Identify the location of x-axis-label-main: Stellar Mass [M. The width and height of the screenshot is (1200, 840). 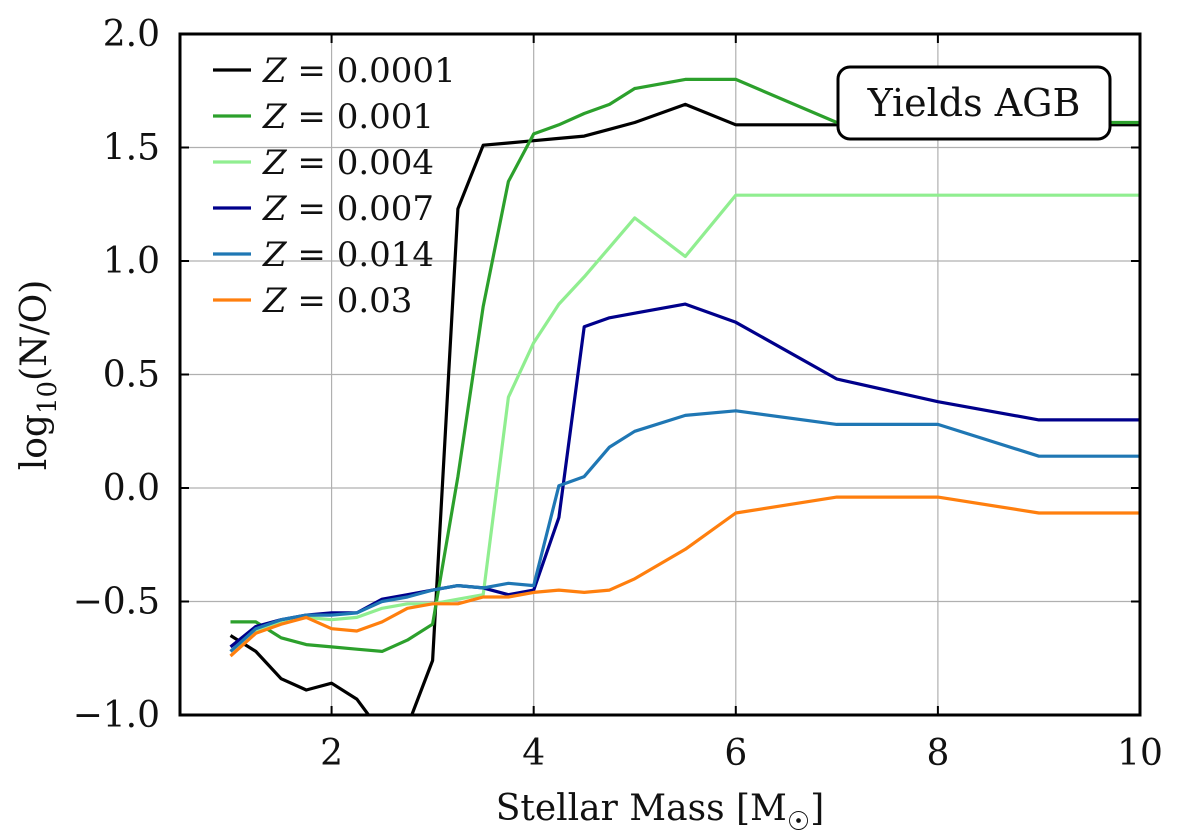
(641, 808).